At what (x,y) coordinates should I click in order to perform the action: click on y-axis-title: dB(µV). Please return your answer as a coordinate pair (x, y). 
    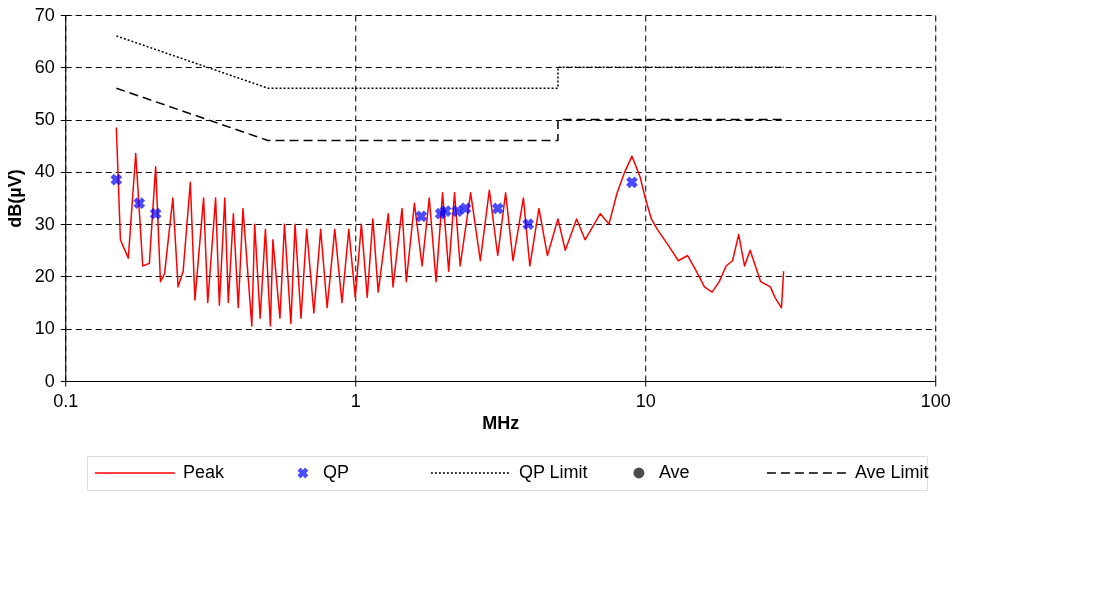
    Looking at the image, I should click on (14, 198).